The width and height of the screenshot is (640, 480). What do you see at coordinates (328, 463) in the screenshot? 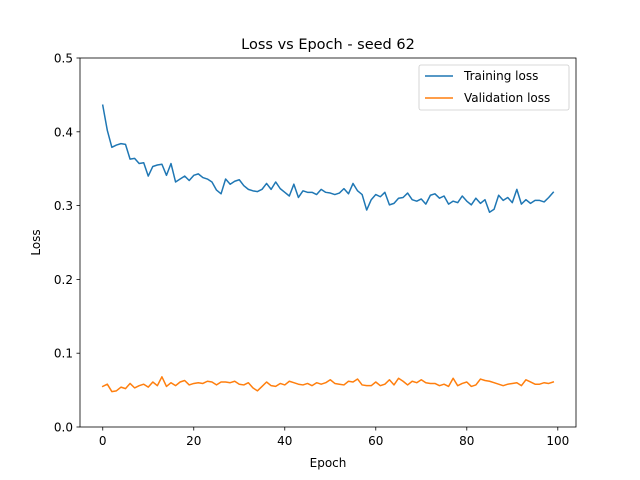
I see `x-axis-label: Epoch` at bounding box center [328, 463].